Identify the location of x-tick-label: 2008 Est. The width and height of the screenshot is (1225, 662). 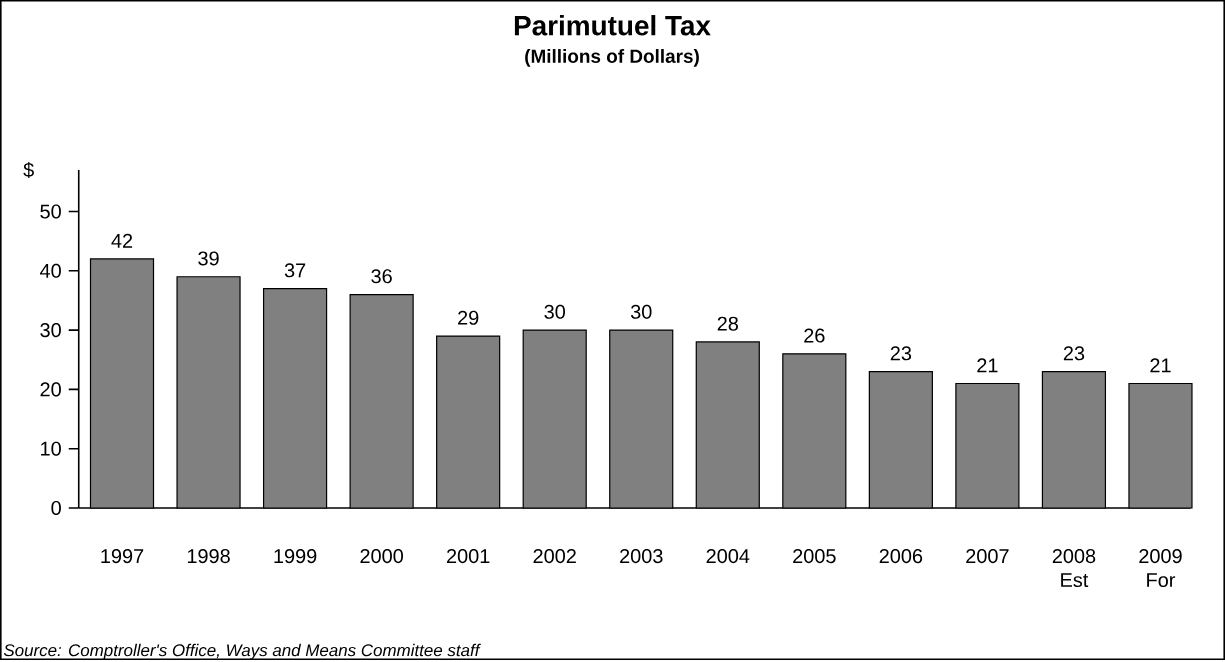
(1074, 568).